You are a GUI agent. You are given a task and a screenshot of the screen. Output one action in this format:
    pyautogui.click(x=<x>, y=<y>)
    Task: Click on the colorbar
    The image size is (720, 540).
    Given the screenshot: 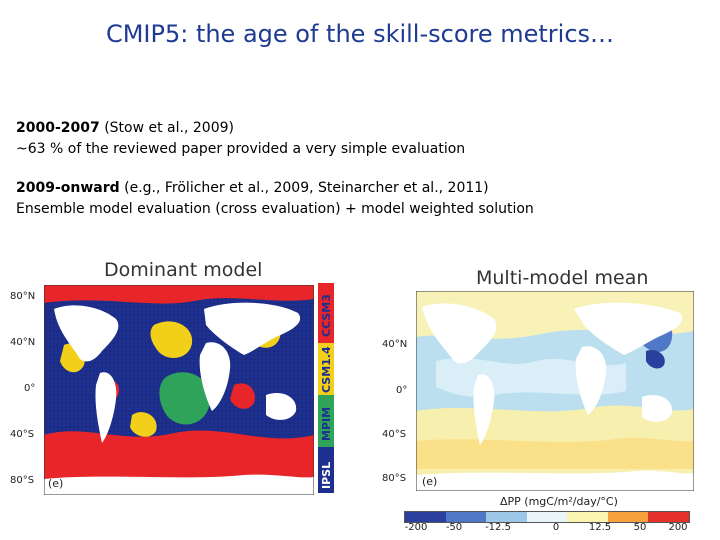 What is the action you would take?
    pyautogui.click(x=547, y=517)
    